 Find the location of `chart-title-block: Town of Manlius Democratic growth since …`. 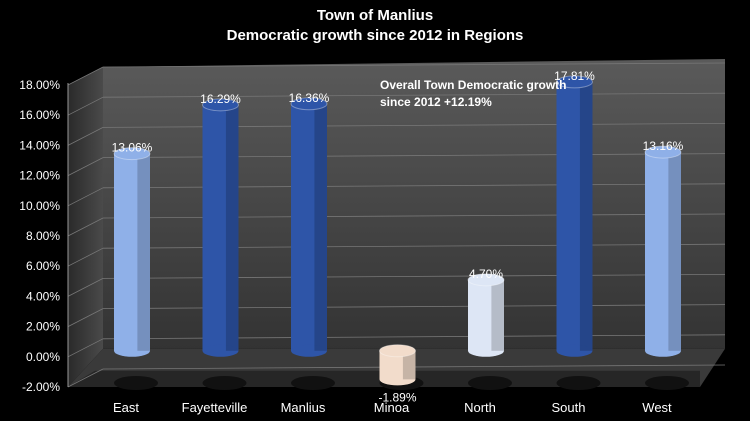

chart-title-block: Town of Manlius Democratic growth since … is located at coordinates (375, 26).